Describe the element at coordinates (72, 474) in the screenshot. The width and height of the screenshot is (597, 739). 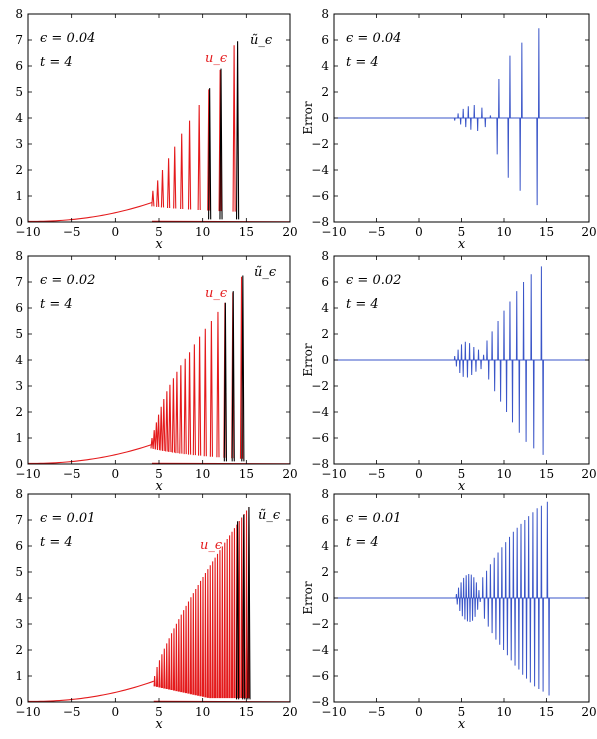
I see `x-tick-label: −5` at that location.